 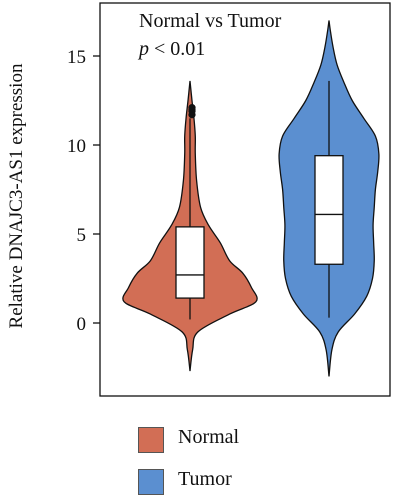 I want to click on y-axis: 0 5 10 15, so click(x=83, y=191).